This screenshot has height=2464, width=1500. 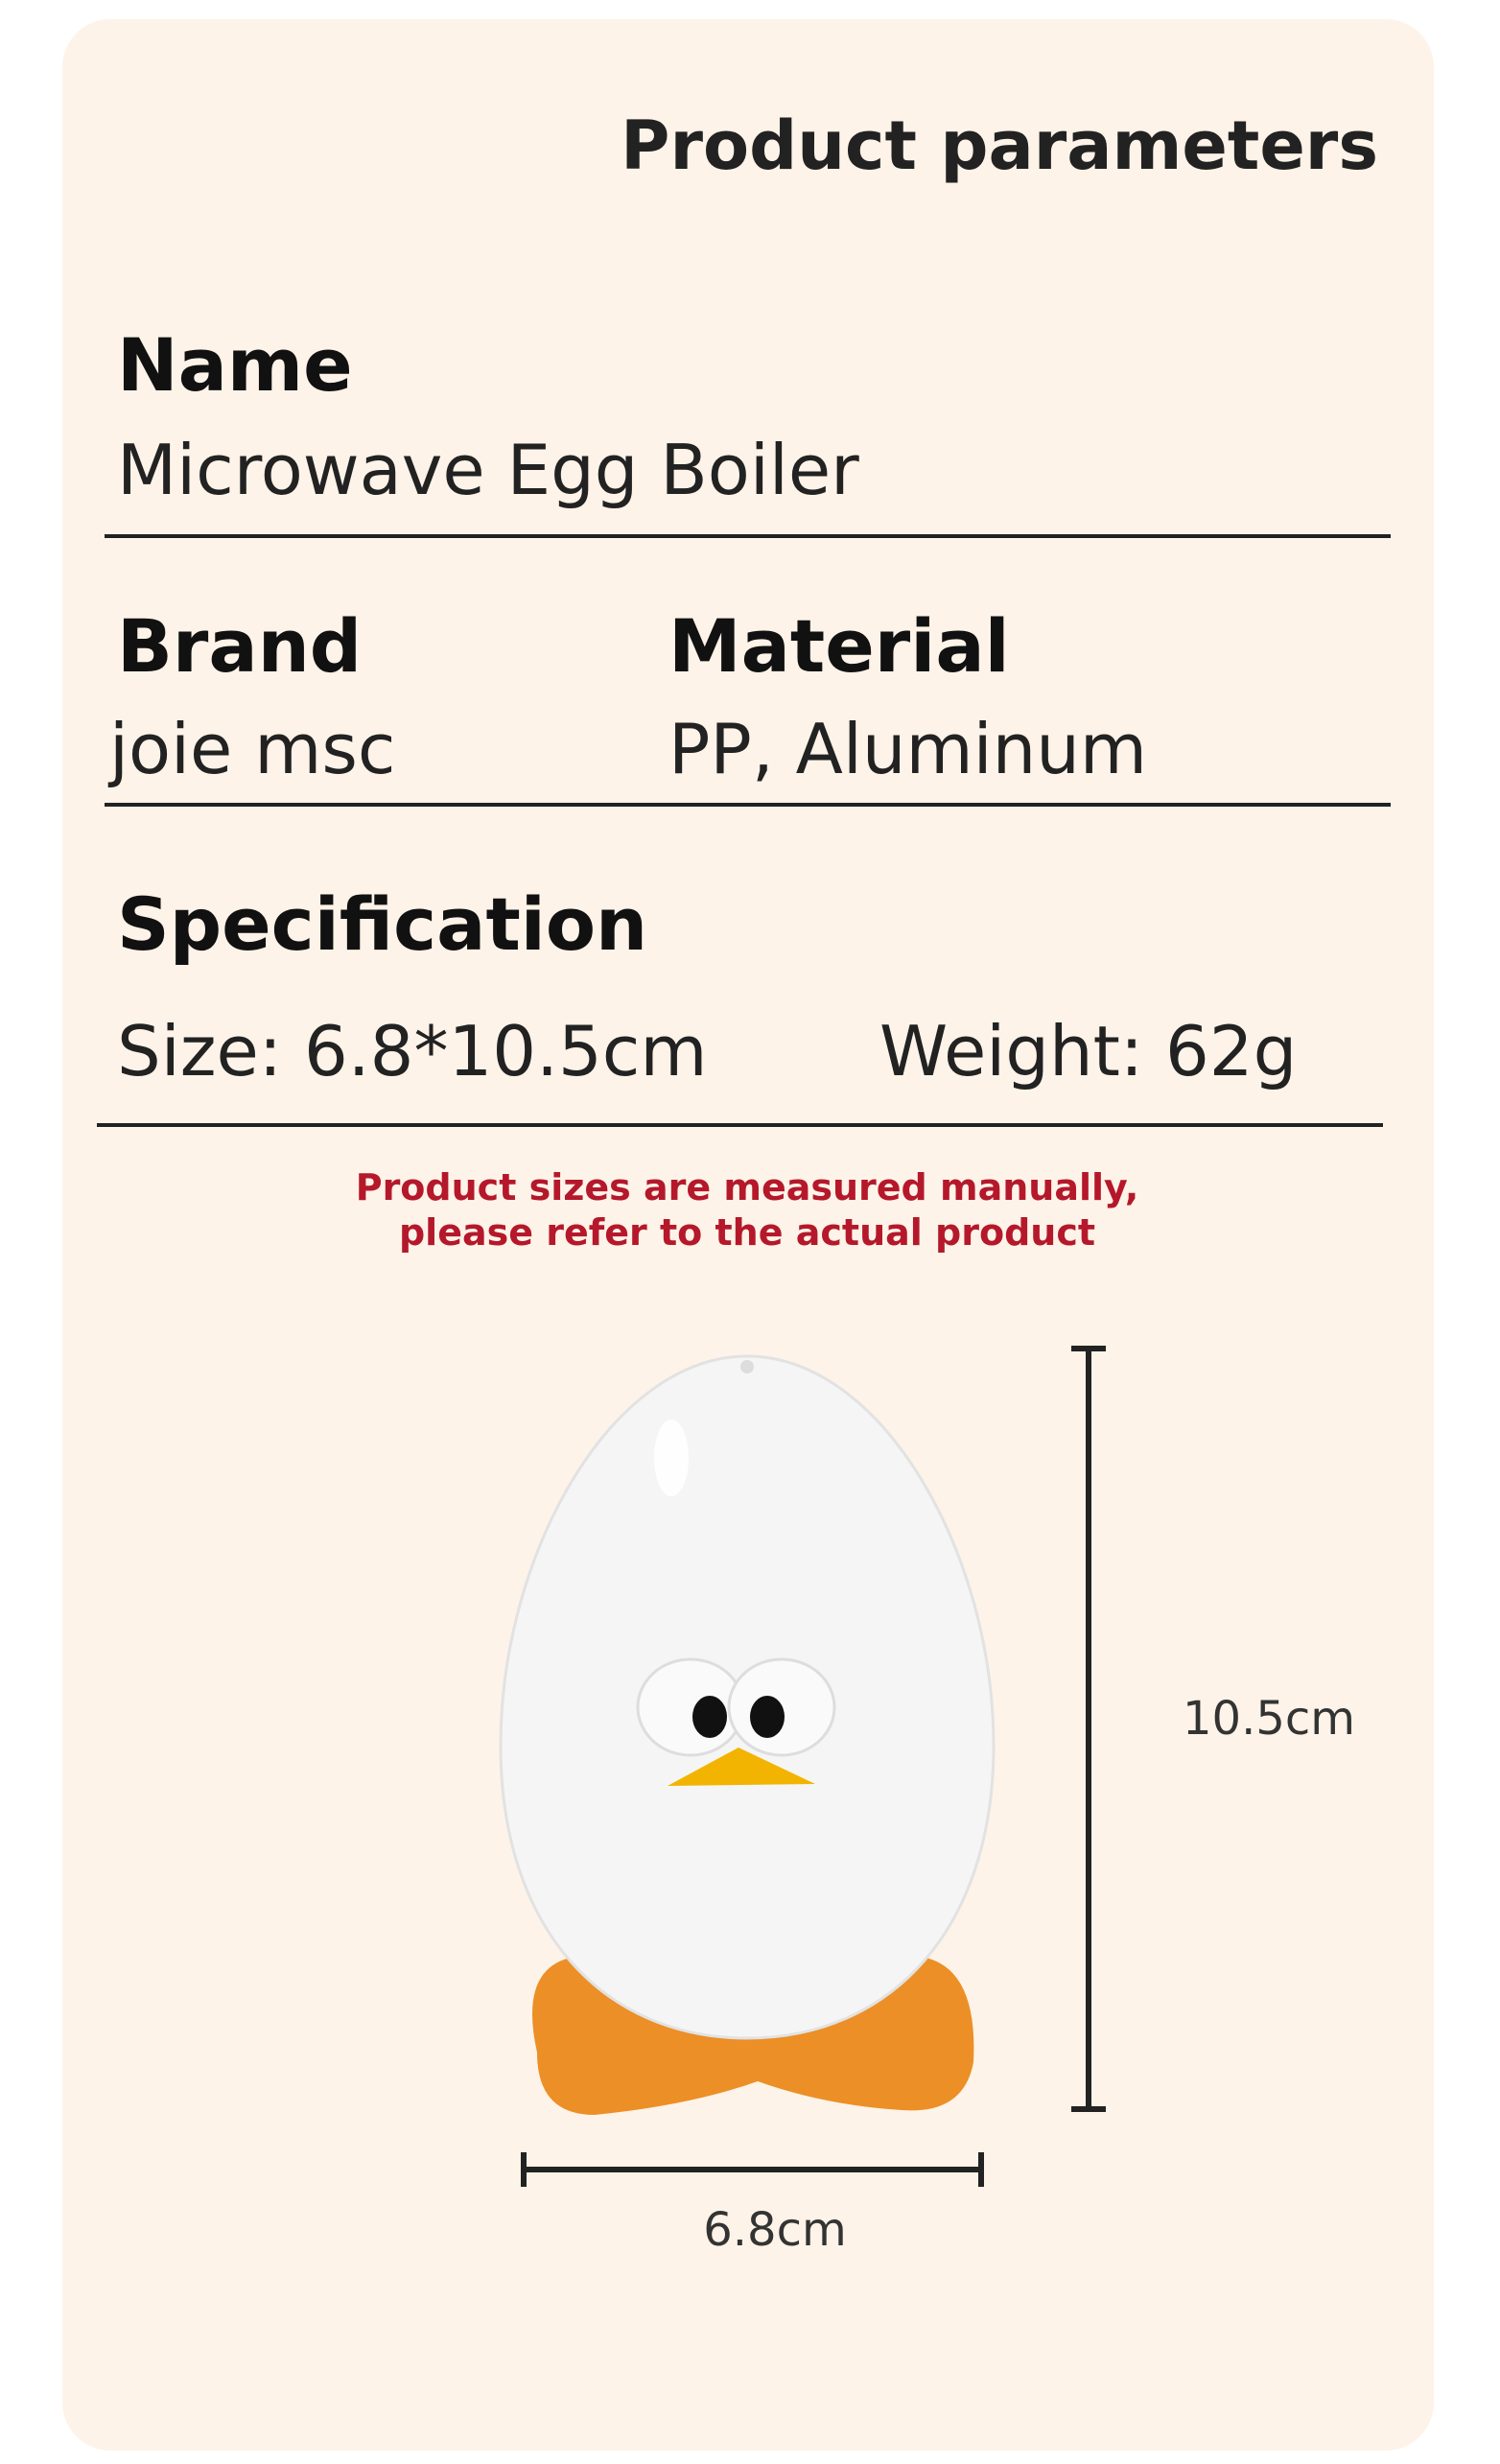 I want to click on title: Product parameters, so click(x=999, y=145).